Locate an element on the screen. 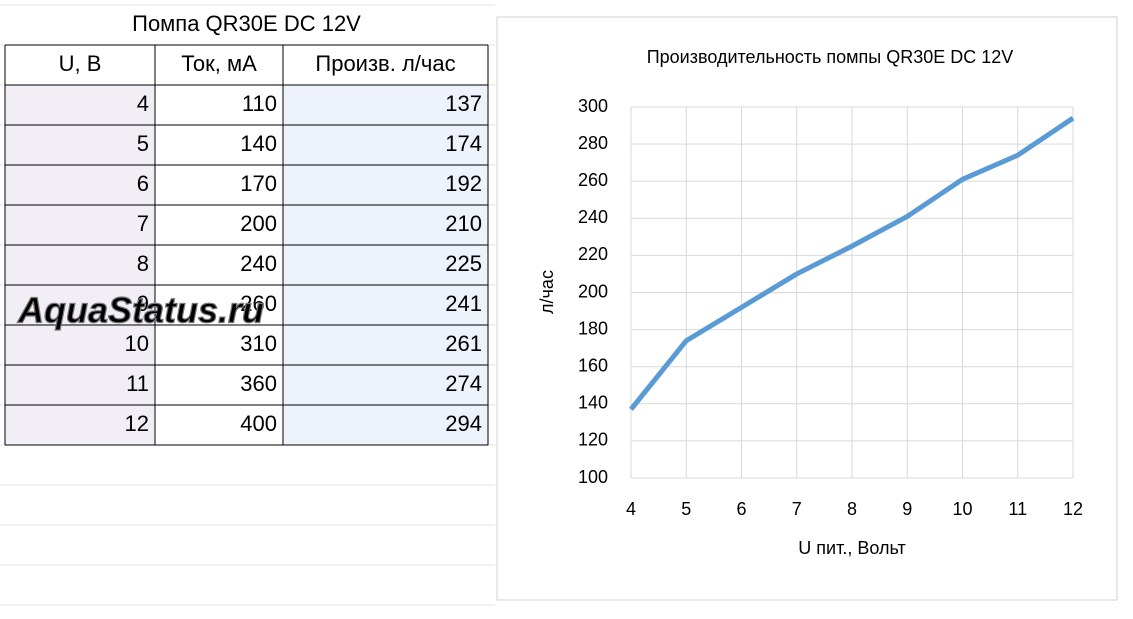 The width and height of the screenshot is (1133, 619). table-cell: 241 is located at coordinates (463, 303).